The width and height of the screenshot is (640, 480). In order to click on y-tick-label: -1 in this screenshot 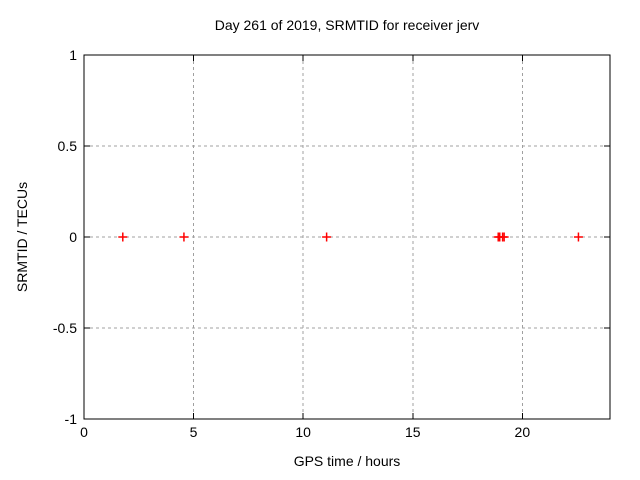, I will do `click(71, 419)`.